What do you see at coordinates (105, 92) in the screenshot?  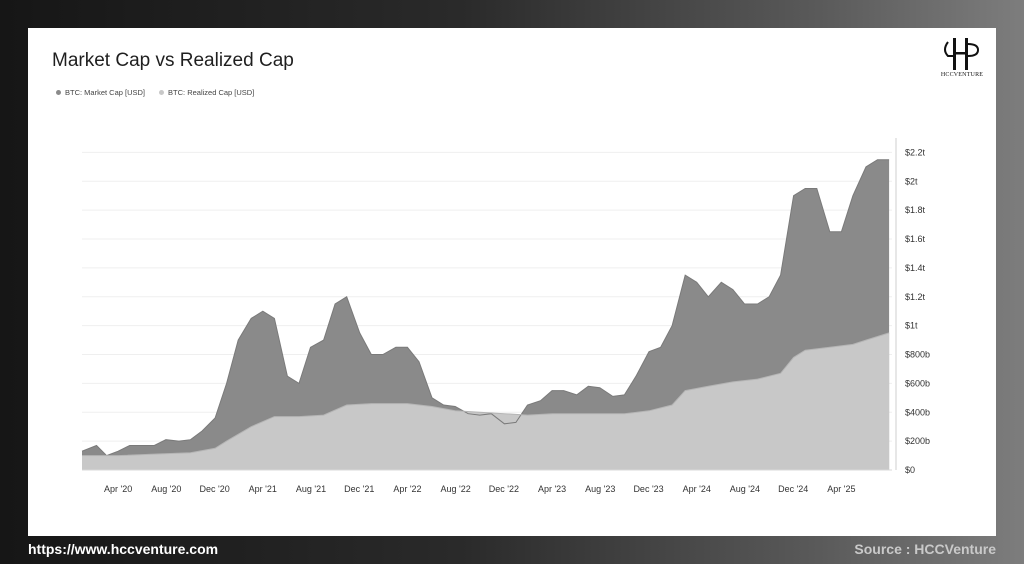 I see `legend-label-market-cap: BTC: Market Cap [USD]` at bounding box center [105, 92].